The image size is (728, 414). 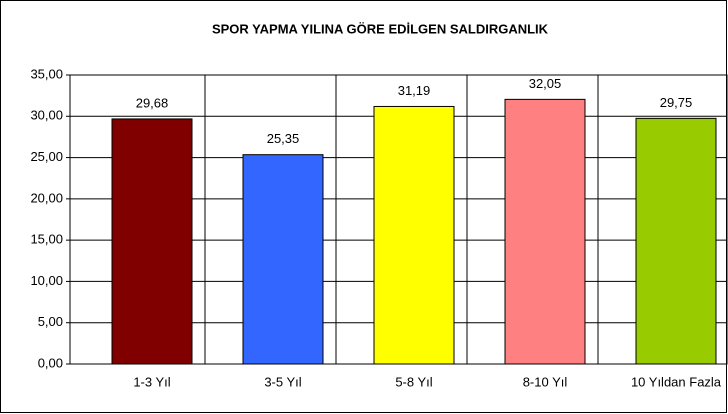 I want to click on y-tick-label: 35,00, so click(x=46, y=73).